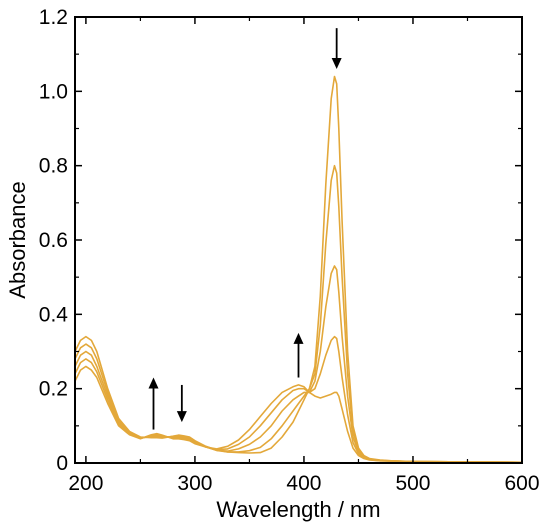 The height and width of the screenshot is (531, 550). Describe the element at coordinates (53, 240) in the screenshot. I see `y-tick-label: 0.6` at that location.